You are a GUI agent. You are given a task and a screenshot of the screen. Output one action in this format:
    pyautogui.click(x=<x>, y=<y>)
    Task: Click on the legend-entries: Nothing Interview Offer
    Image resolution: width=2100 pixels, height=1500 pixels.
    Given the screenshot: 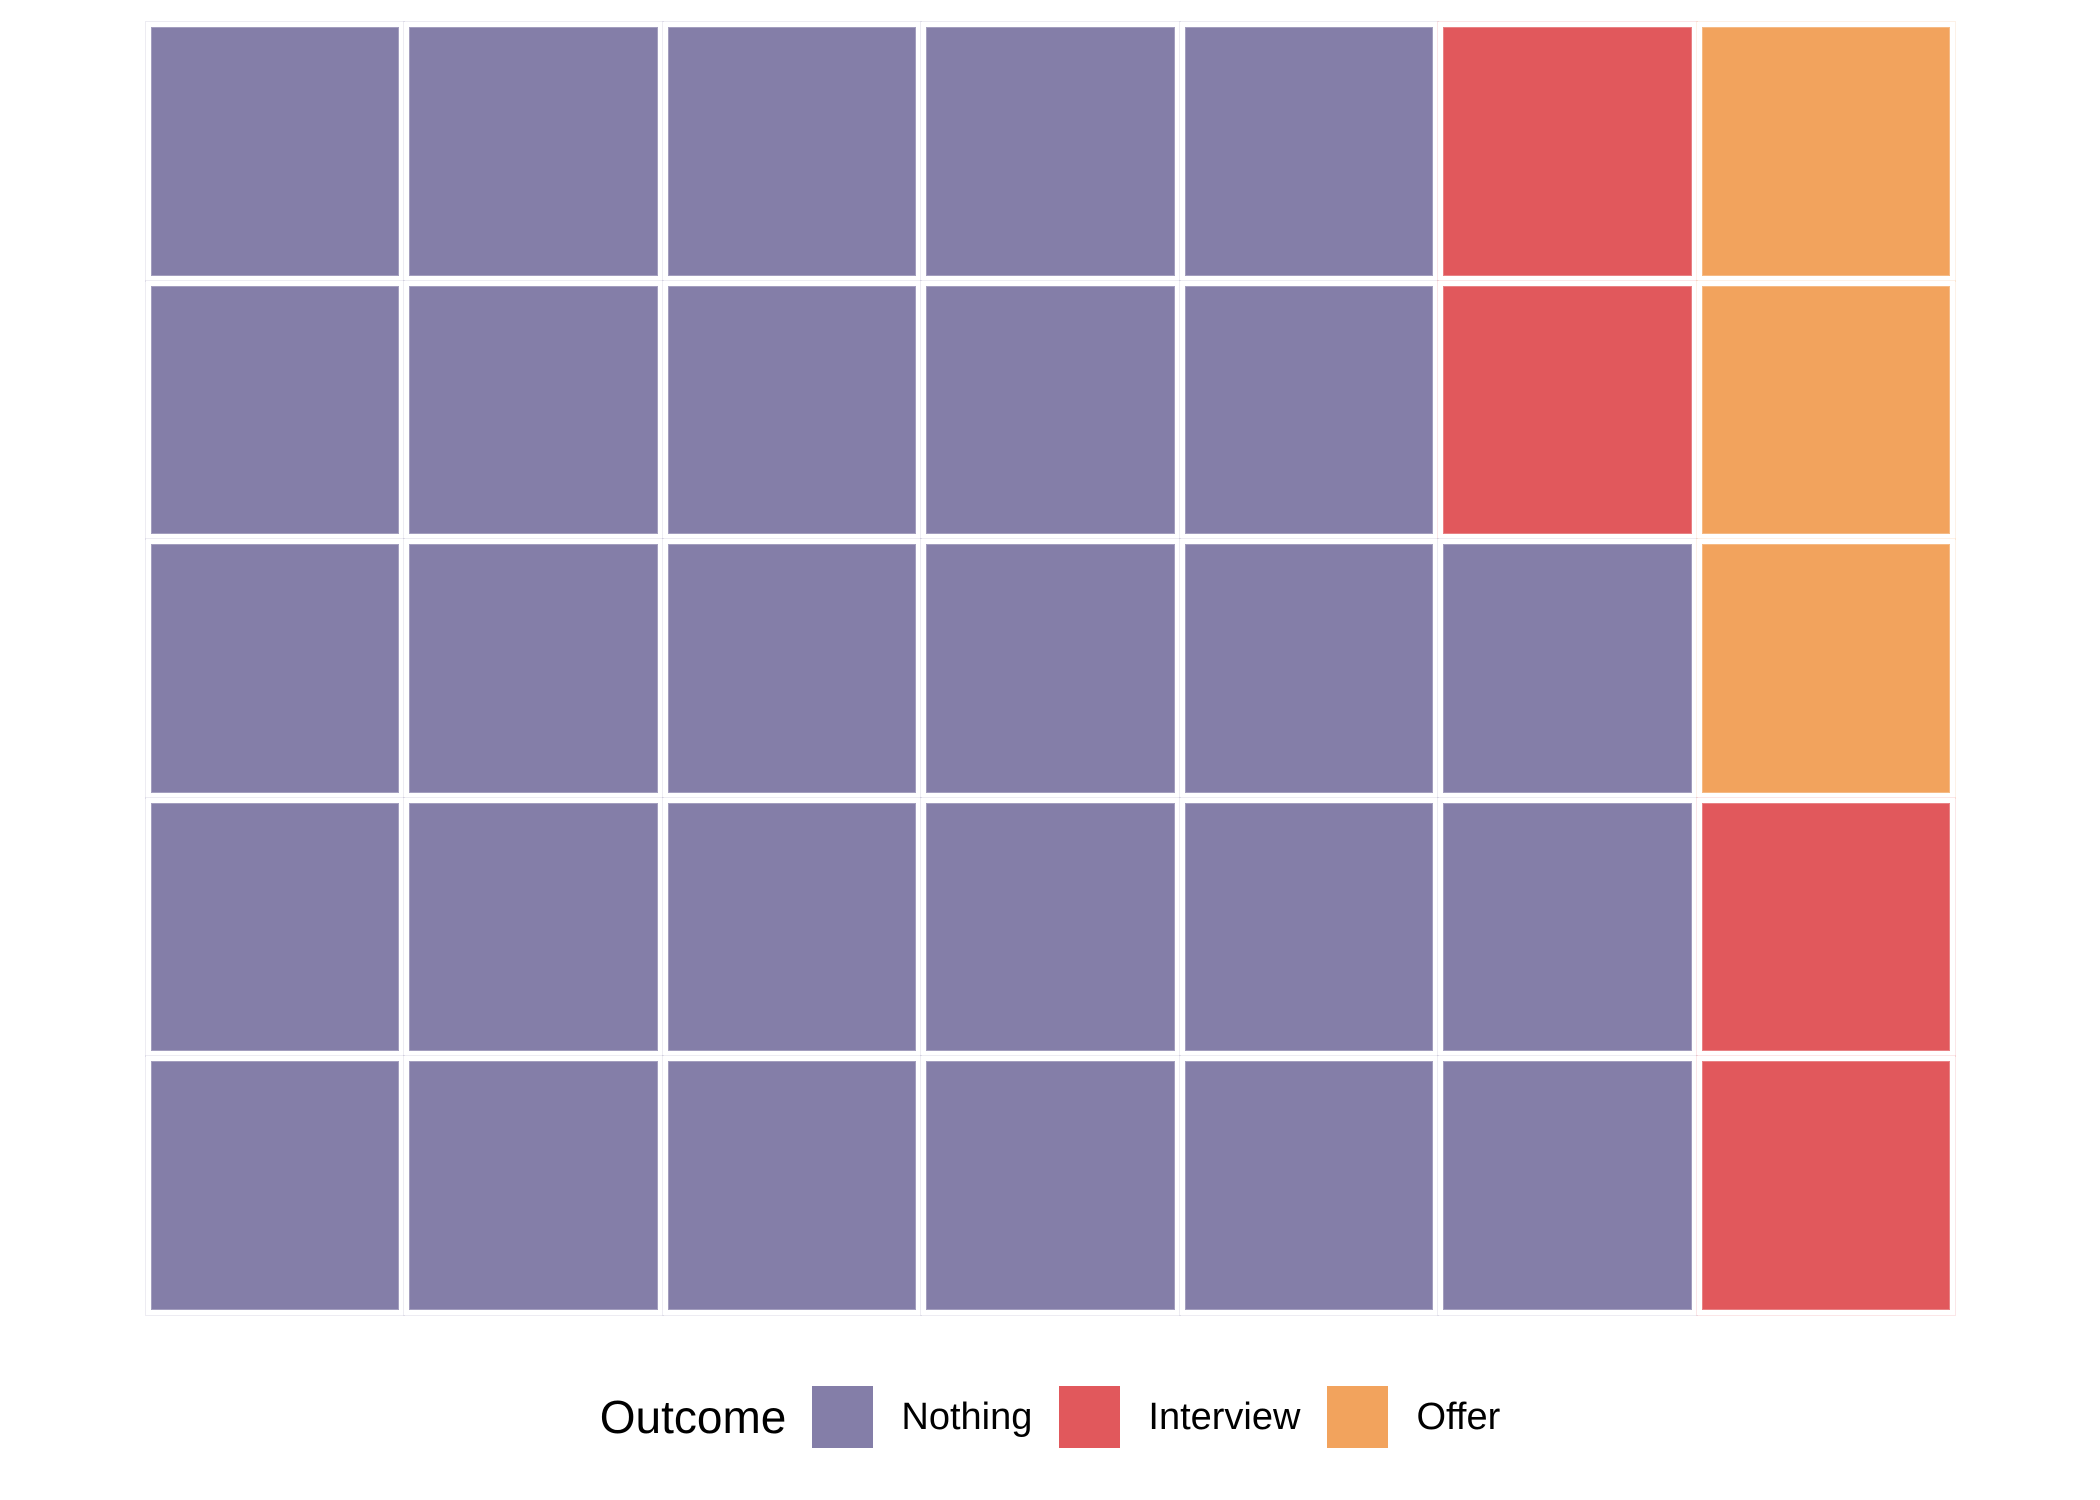 What is the action you would take?
    pyautogui.click(x=1156, y=1417)
    